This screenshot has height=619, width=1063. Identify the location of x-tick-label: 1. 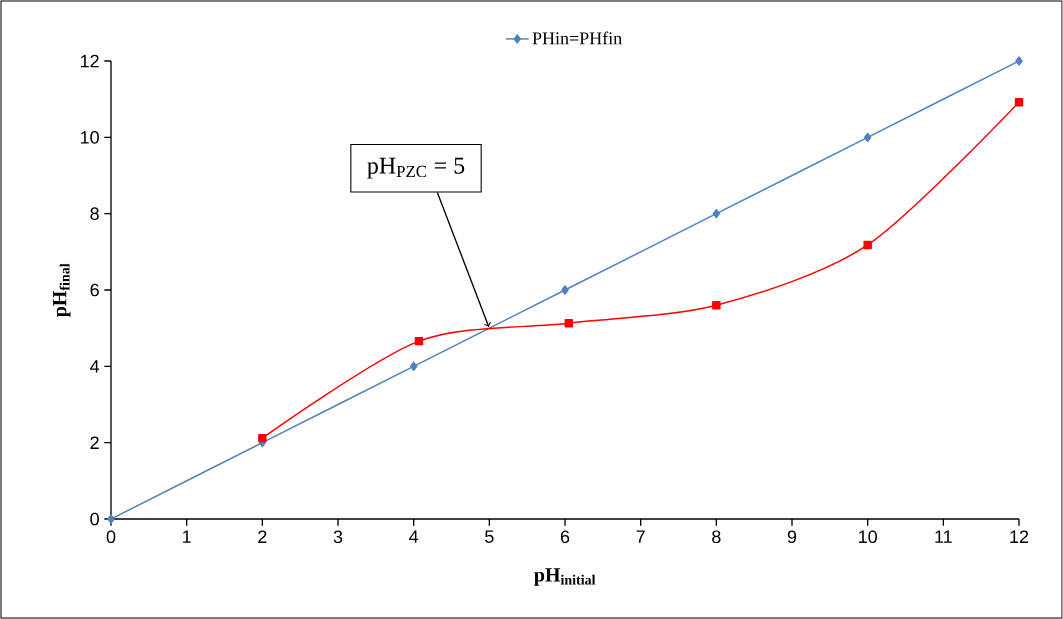
(187, 536).